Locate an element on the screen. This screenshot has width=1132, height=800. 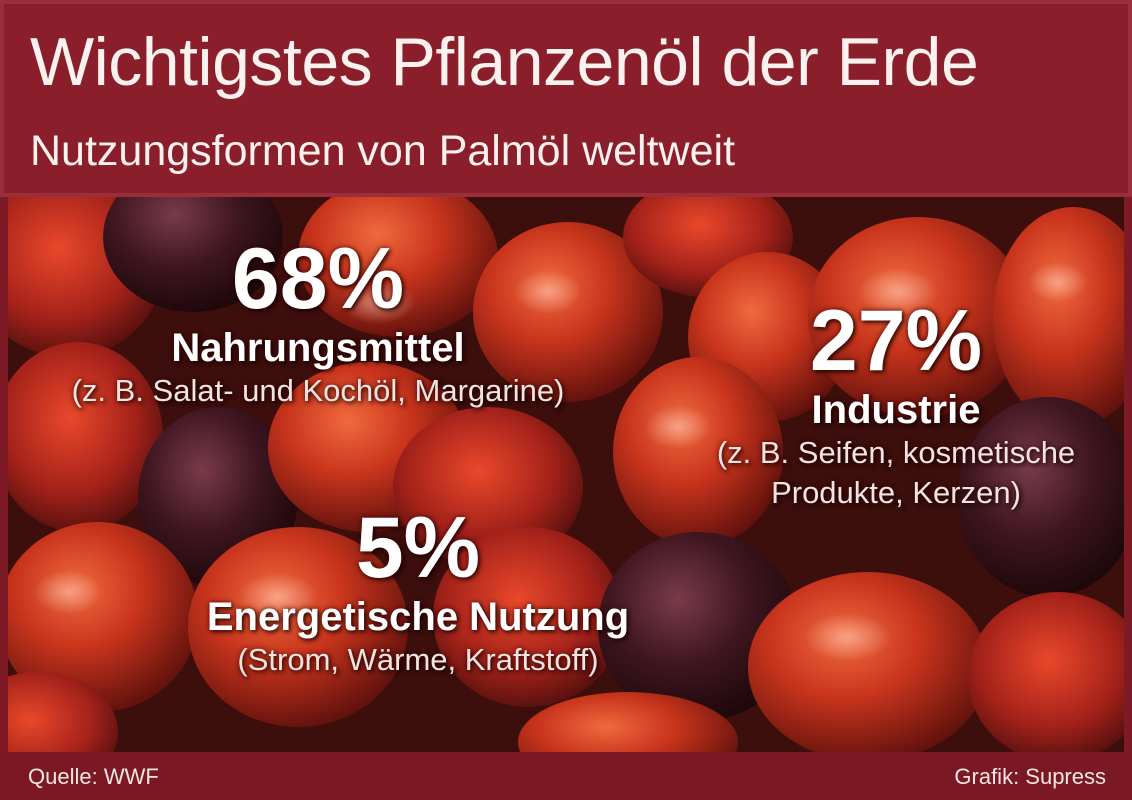
slice-industry-detail-1: (z. B. Seifen, kosmetische is located at coordinates (896, 452).